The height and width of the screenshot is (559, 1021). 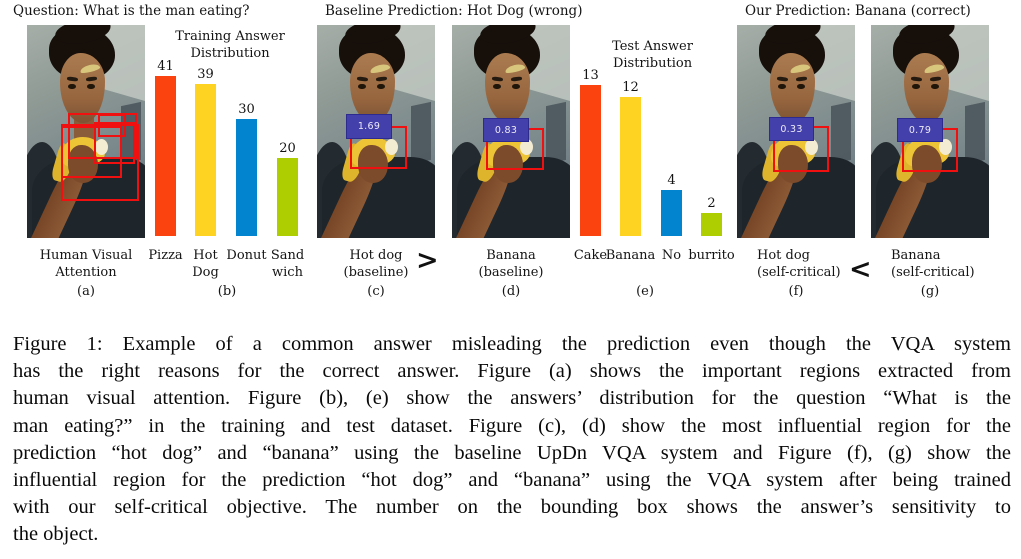 I want to click on sensitivity-score-label: 0.33, so click(x=791, y=129).